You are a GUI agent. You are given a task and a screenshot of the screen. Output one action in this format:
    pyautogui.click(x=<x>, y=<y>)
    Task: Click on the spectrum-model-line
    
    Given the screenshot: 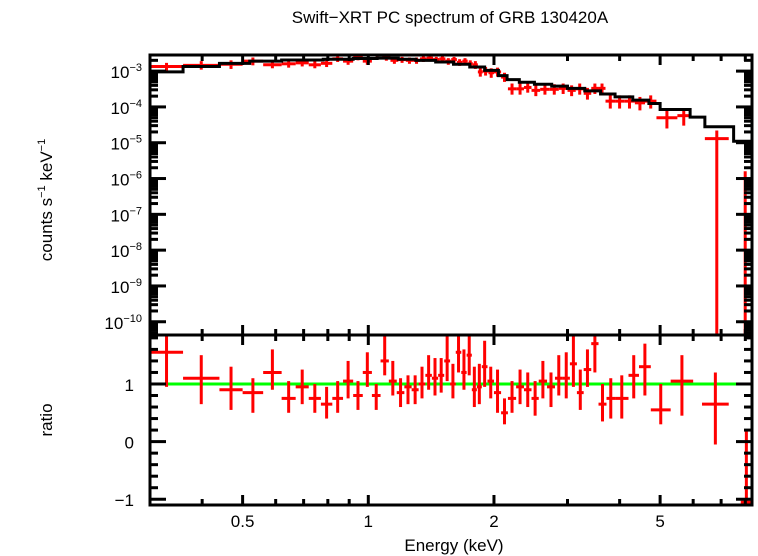 What is the action you would take?
    pyautogui.click(x=451, y=99)
    